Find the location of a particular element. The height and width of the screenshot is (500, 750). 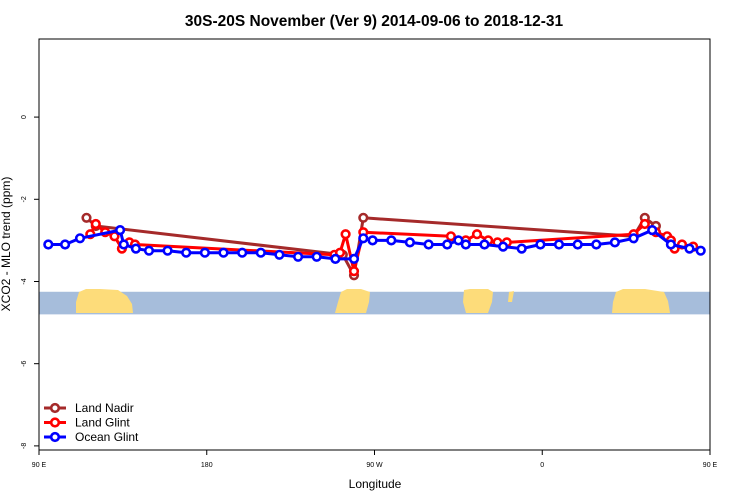

series-line-land-glint is located at coordinates (391, 247).